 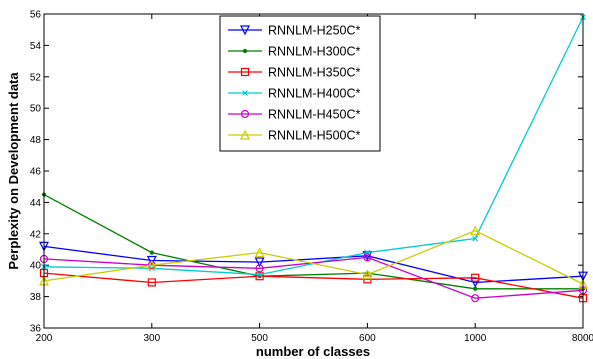 What do you see at coordinates (582, 338) in the screenshot?
I see `x-tick-label: 8000` at bounding box center [582, 338].